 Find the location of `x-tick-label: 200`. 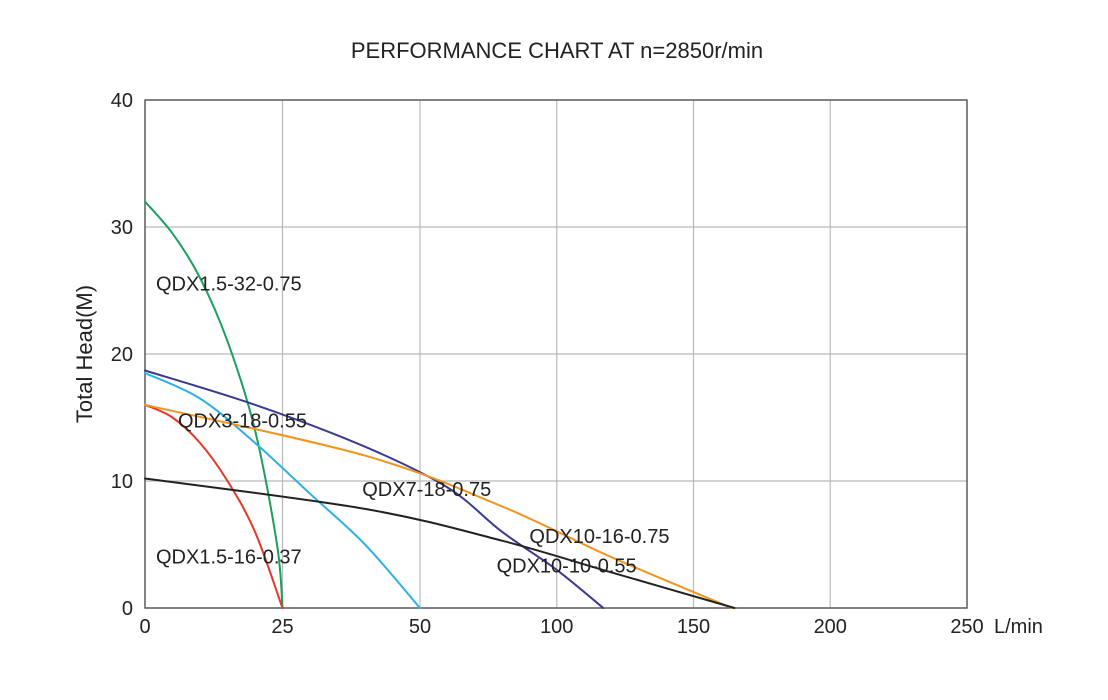

x-tick-label: 200 is located at coordinates (830, 627).